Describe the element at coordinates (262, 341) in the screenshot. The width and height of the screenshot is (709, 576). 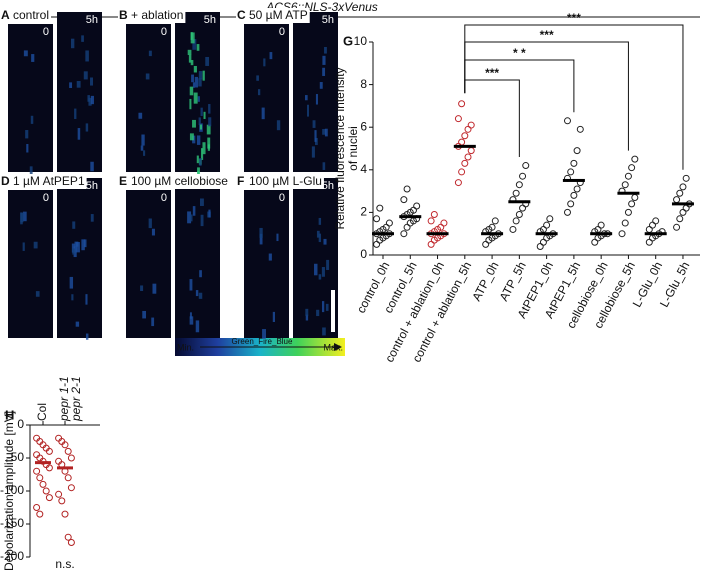
I see `colorbar-name: Green_Fire_Blue` at that location.